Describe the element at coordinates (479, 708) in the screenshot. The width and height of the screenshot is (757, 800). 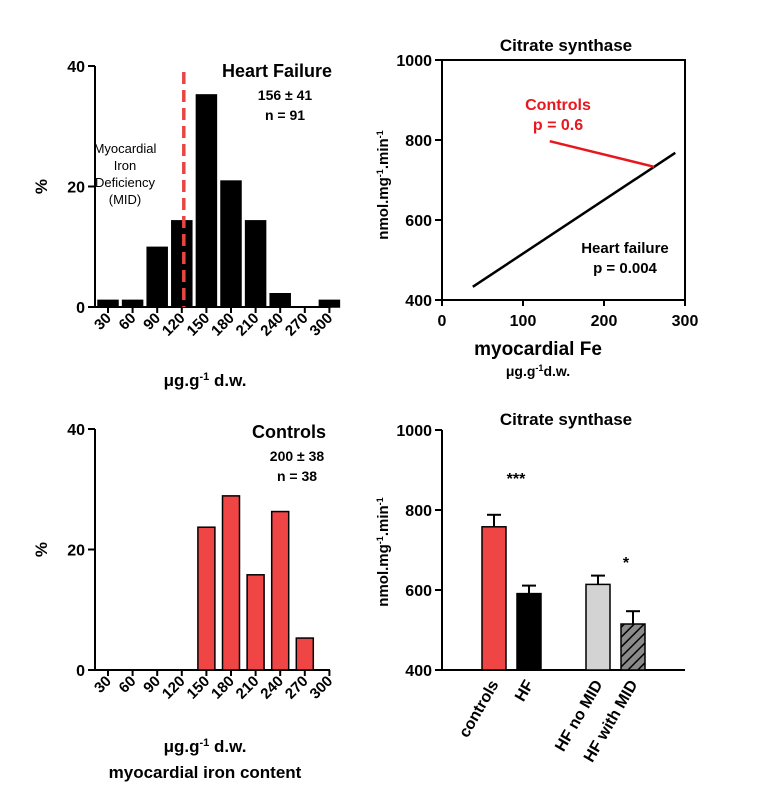
I see `x-tick-label: controls` at that location.